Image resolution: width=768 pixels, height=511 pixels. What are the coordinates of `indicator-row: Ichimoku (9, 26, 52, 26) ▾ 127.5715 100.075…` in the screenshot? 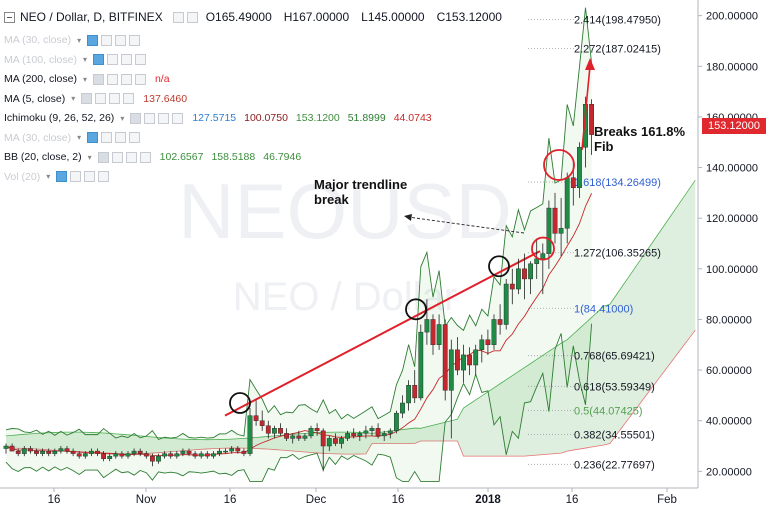 It's located at (222, 118).